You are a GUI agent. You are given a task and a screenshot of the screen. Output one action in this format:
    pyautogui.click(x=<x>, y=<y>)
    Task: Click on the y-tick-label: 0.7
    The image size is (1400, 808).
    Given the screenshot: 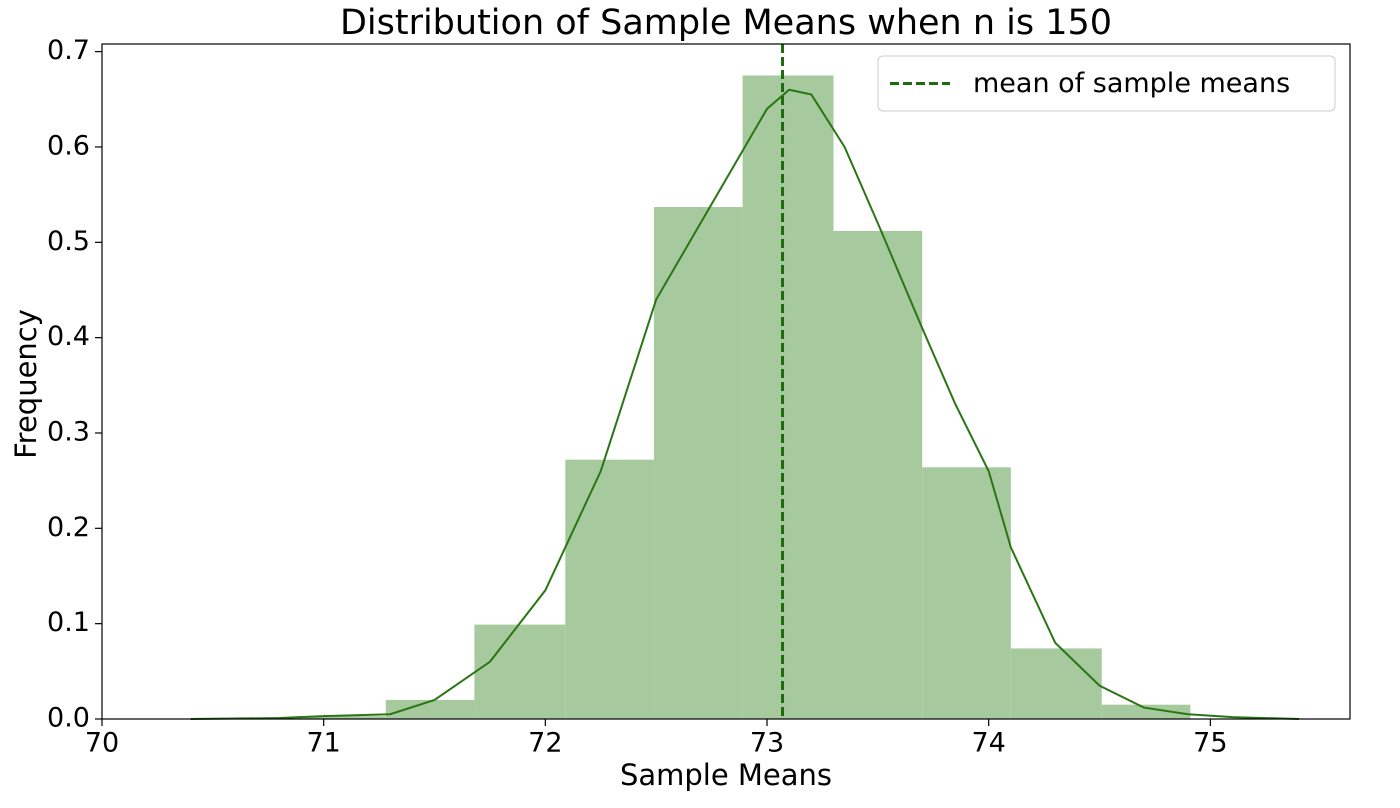 What is the action you would take?
    pyautogui.click(x=68, y=50)
    